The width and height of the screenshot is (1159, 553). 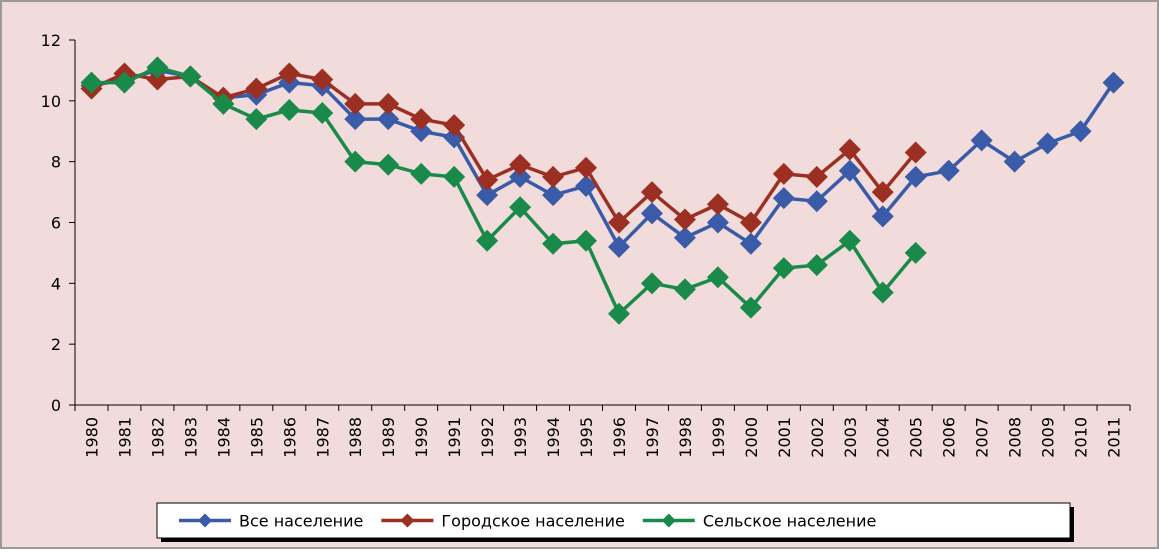 What do you see at coordinates (421, 437) in the screenshot?
I see `x-tick-label: 1990` at bounding box center [421, 437].